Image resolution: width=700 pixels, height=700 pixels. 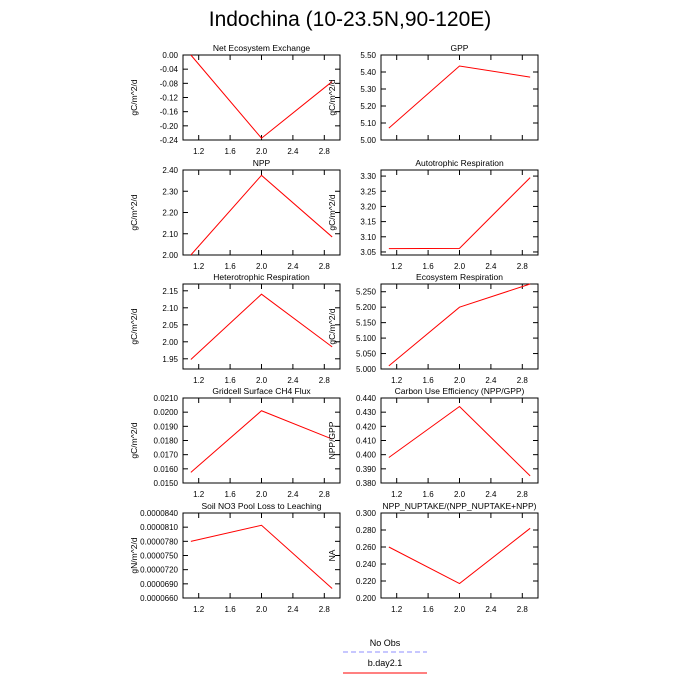 I want to click on panel-5-xtick-label: 2.8, so click(x=325, y=380).